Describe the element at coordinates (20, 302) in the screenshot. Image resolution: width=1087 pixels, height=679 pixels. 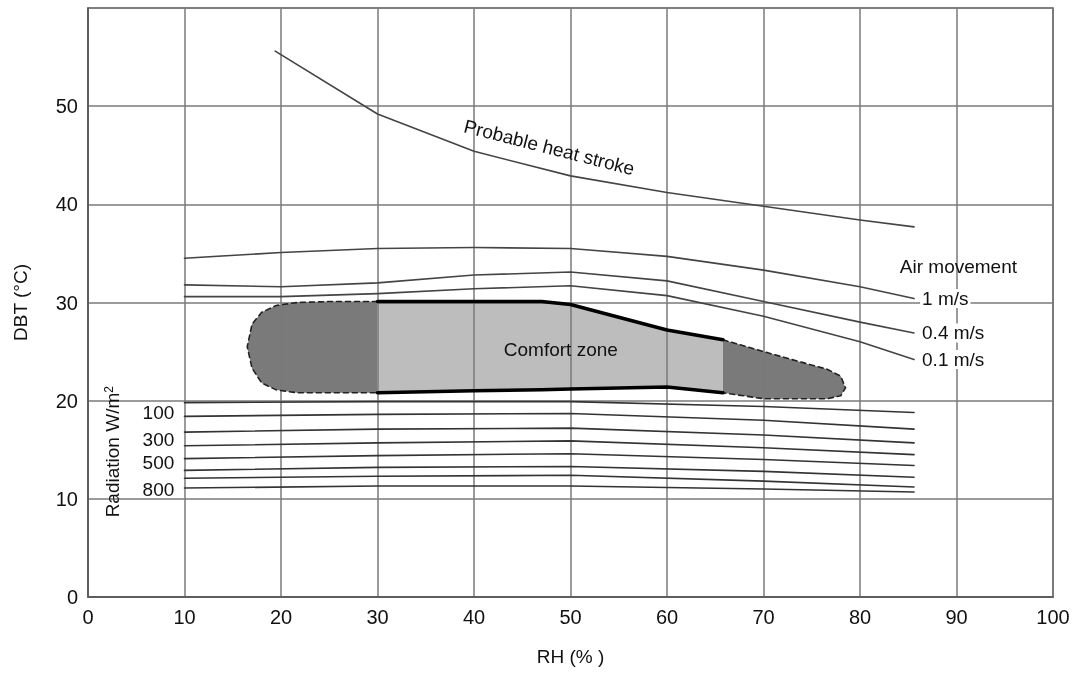
I see `y-axis-title: DBT (°C)` at that location.